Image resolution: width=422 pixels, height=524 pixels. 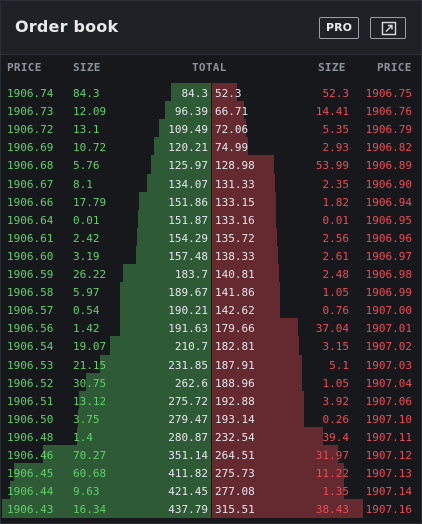 What do you see at coordinates (211, 509) in the screenshot?
I see `order-book-row: 1906.43 16.34 437.79 315.51 38.43 1907.16` at bounding box center [211, 509].